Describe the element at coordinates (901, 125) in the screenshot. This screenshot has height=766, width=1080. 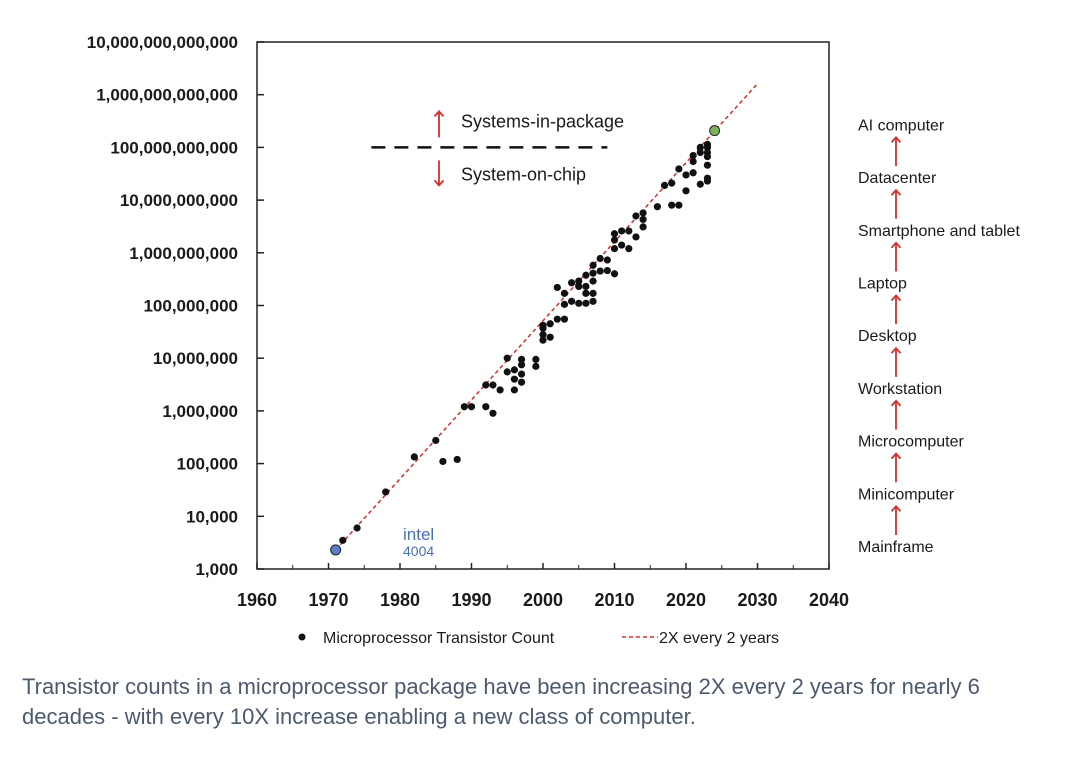
I see `computer-class-label: AI computer` at that location.